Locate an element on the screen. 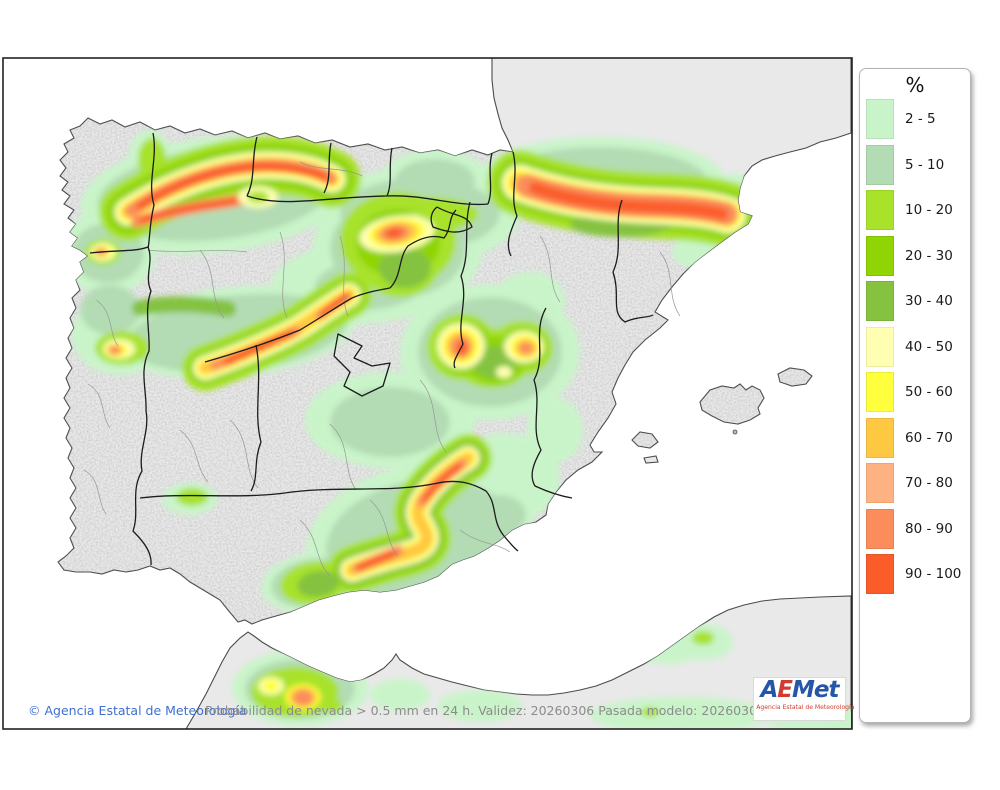 This screenshot has height=790, width=1000. legend-item: 90 - 100 is located at coordinates (918, 574).